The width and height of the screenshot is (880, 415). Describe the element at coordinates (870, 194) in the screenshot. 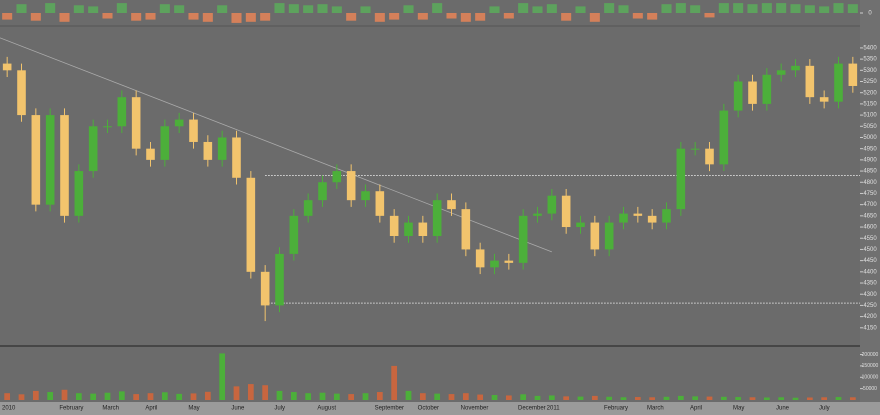

I see `y-tick-label: 4750` at that location.